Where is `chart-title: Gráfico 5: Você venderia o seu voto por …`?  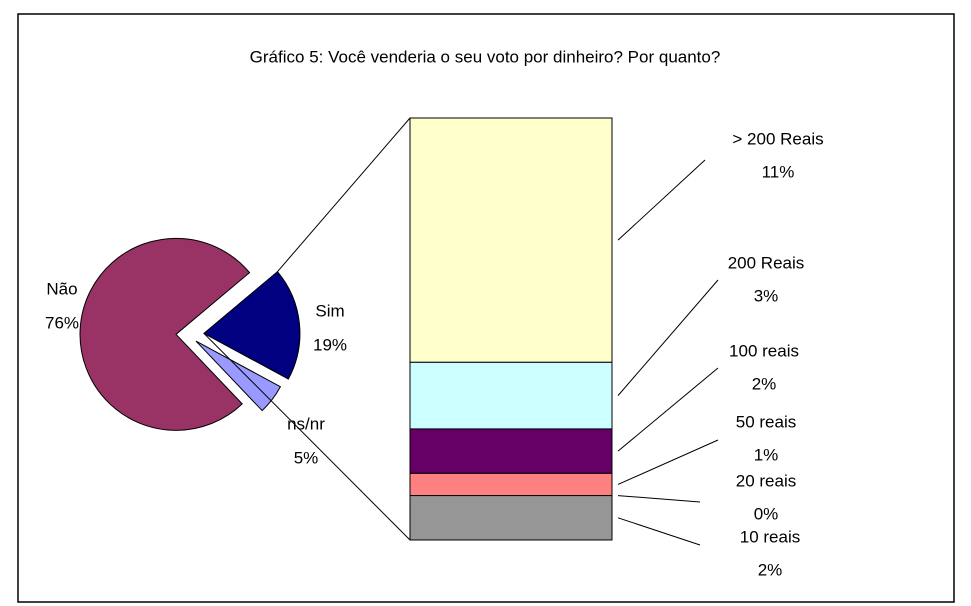
chart-title: Gráfico 5: Você venderia o seu voto por … is located at coordinates (485, 56).